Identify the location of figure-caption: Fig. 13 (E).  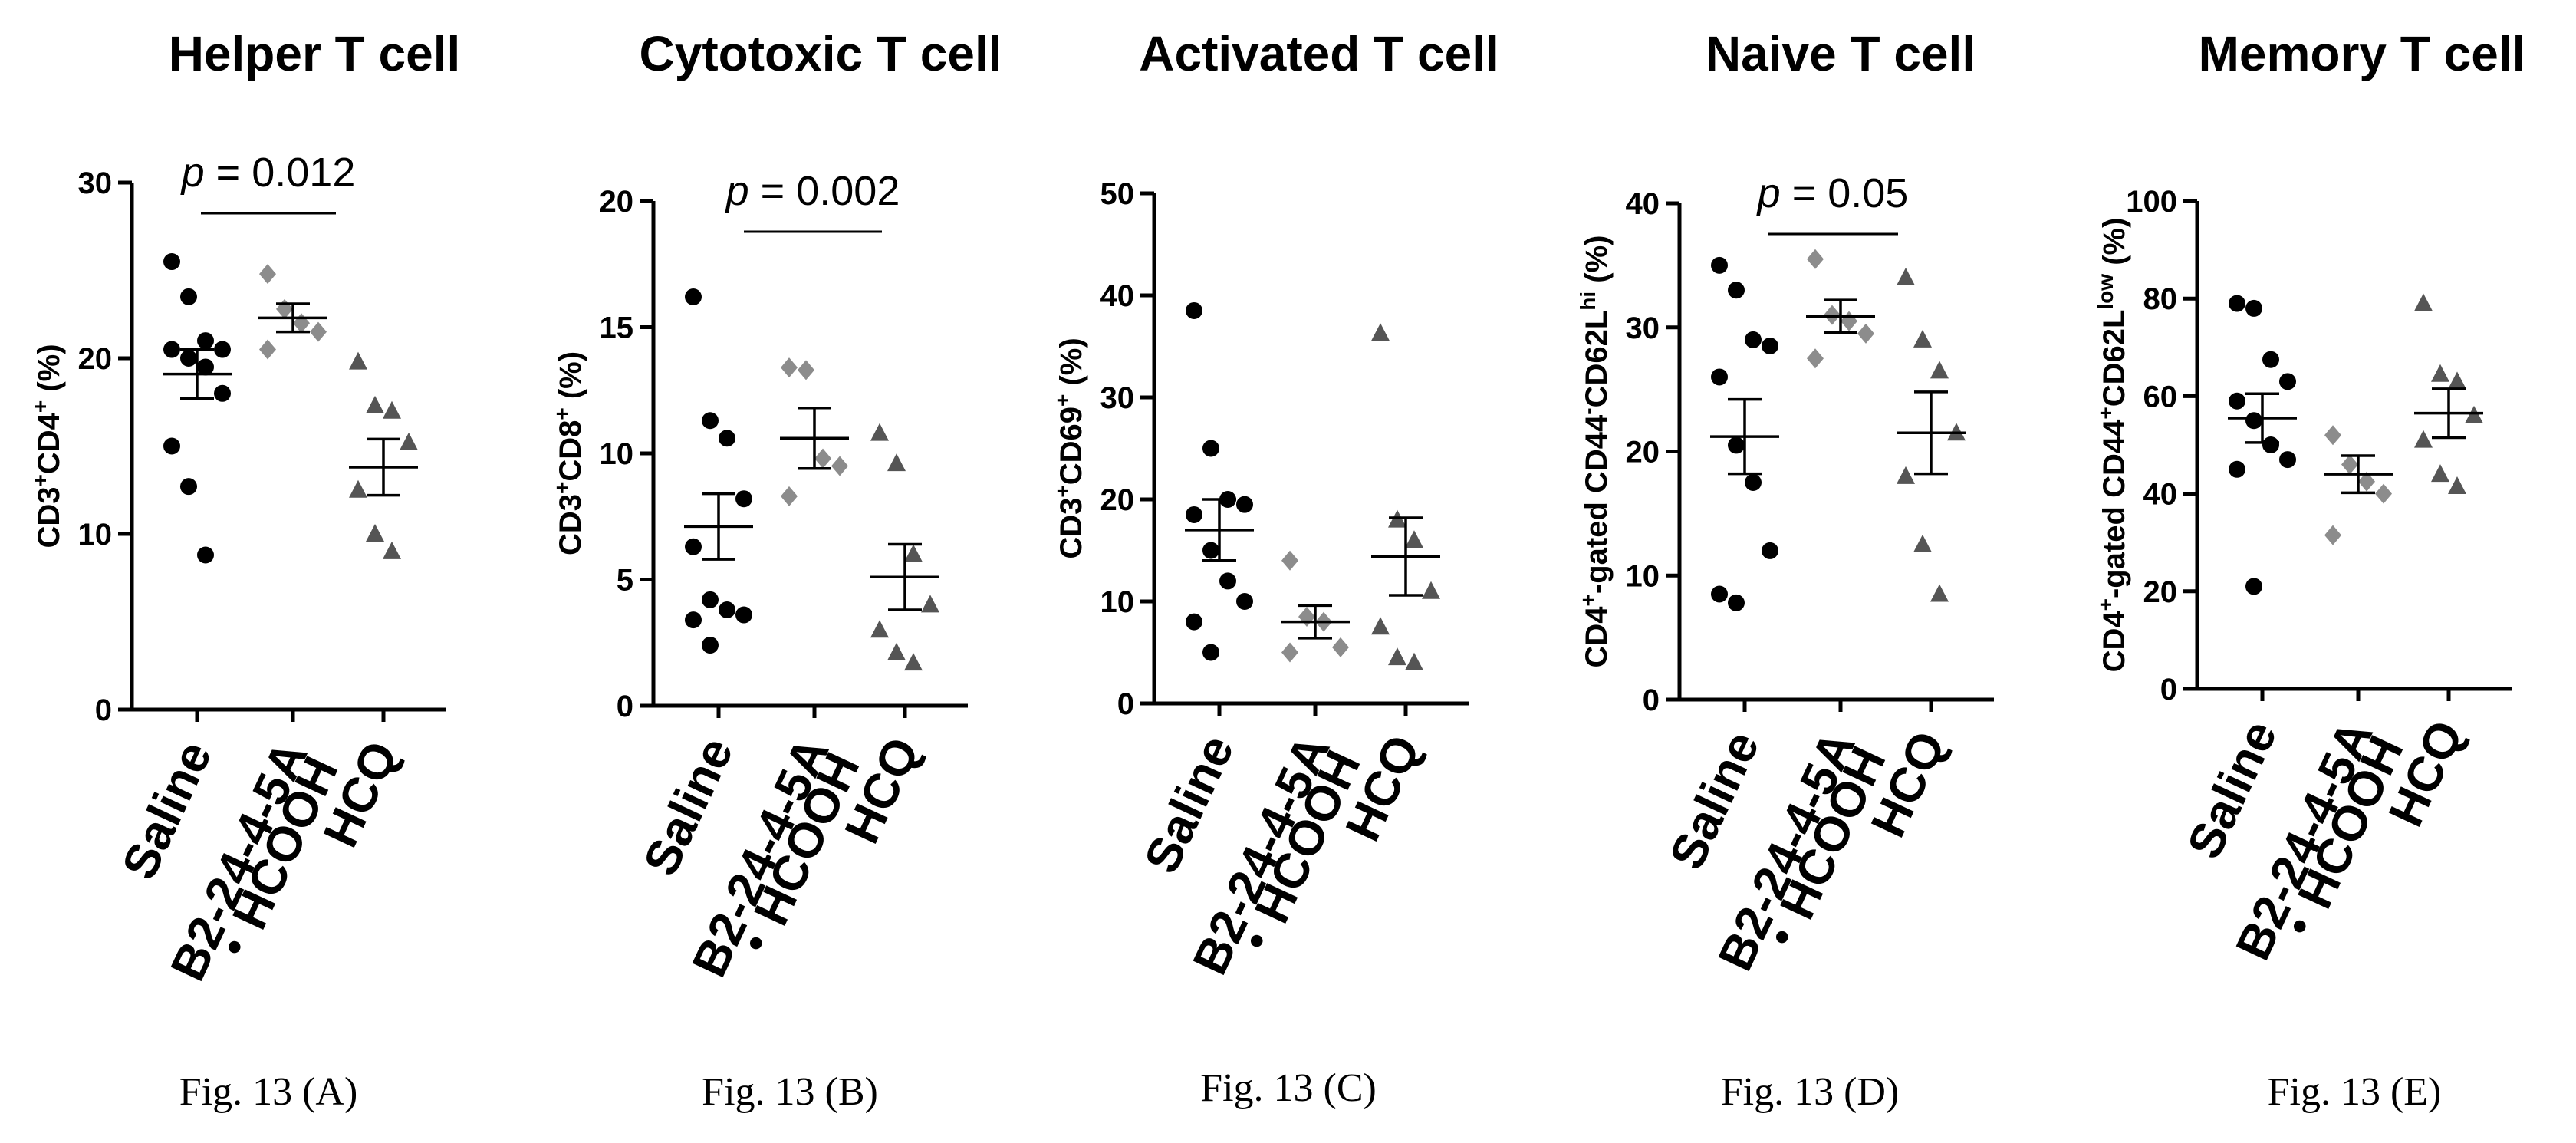
(2355, 1092).